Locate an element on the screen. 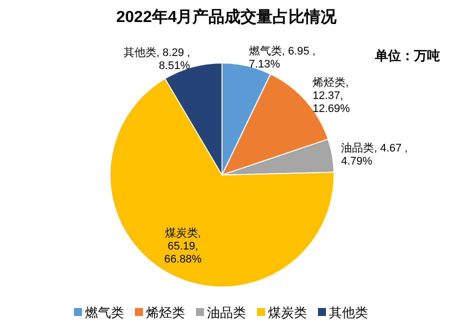 This screenshot has width=453, height=328. legend-label: 其他类 is located at coordinates (348, 312).